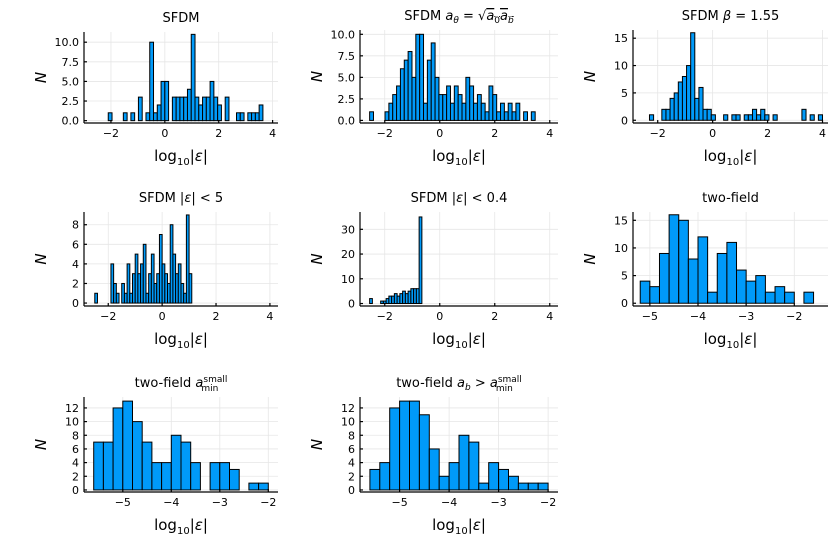 The width and height of the screenshot is (831, 554). What do you see at coordinates (459, 384) in the screenshot?
I see `panel-title: two-field ab > asmall min` at bounding box center [459, 384].